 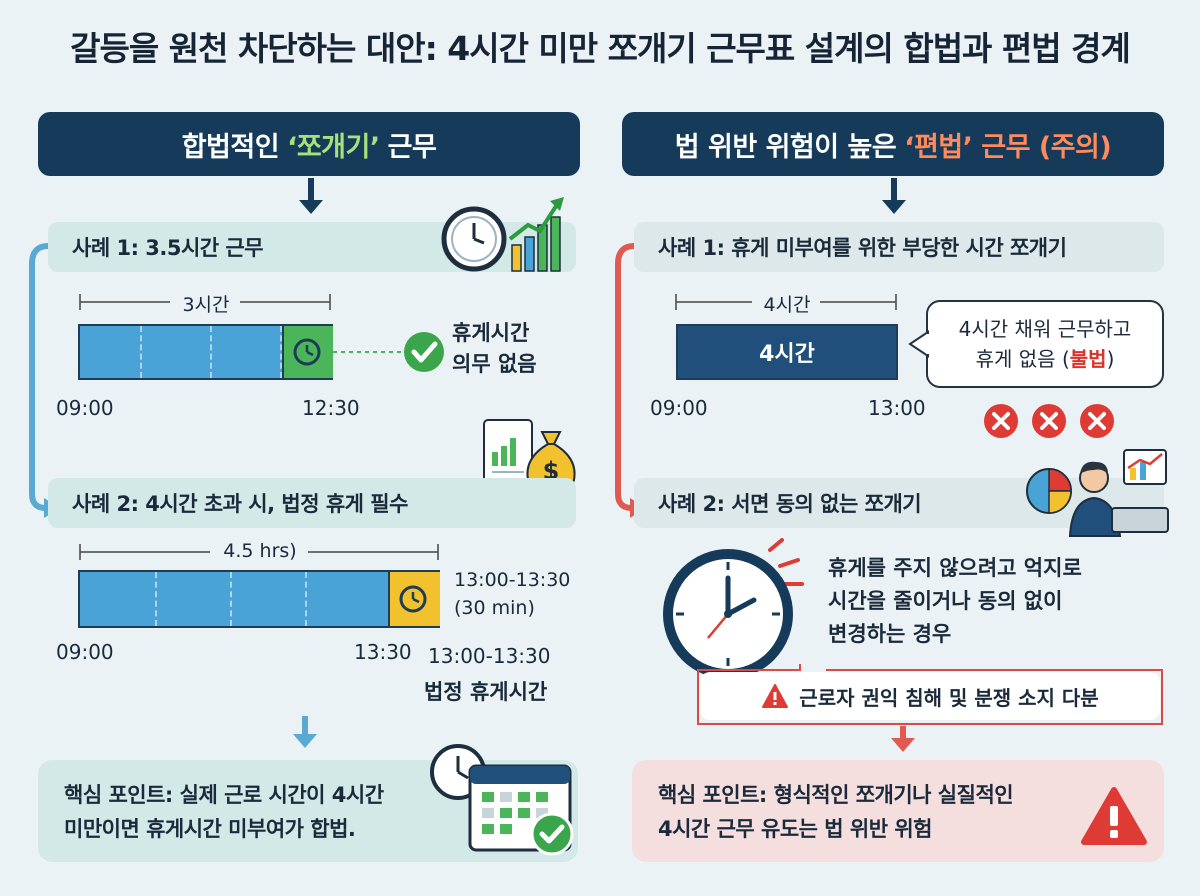 I want to click on left-case1-end: 12:30, so click(x=331, y=408).